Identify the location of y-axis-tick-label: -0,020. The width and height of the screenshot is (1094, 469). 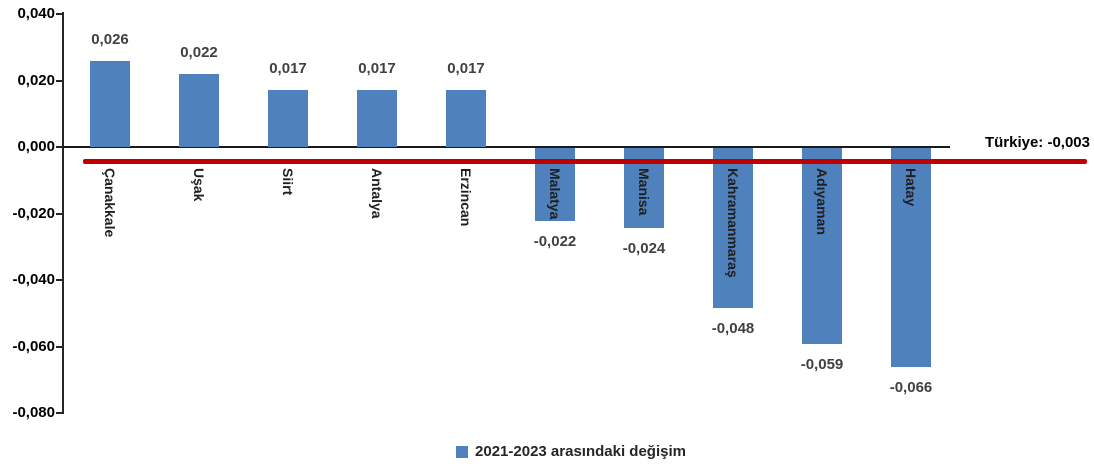
(33, 213).